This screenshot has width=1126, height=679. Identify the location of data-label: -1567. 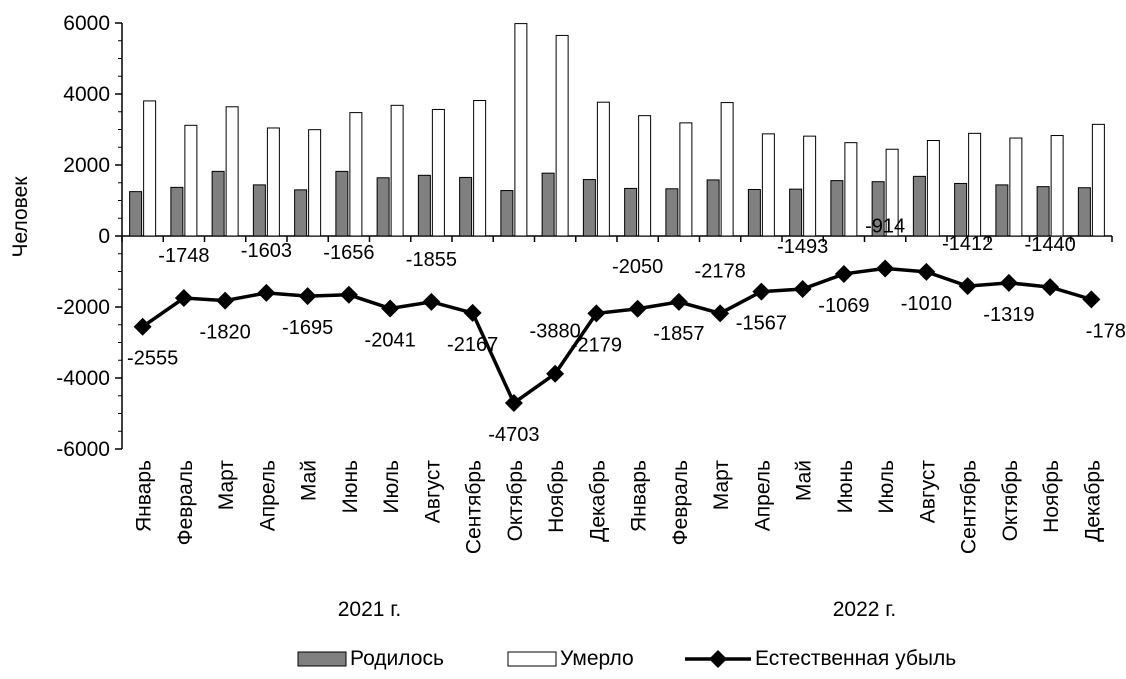
(761, 324).